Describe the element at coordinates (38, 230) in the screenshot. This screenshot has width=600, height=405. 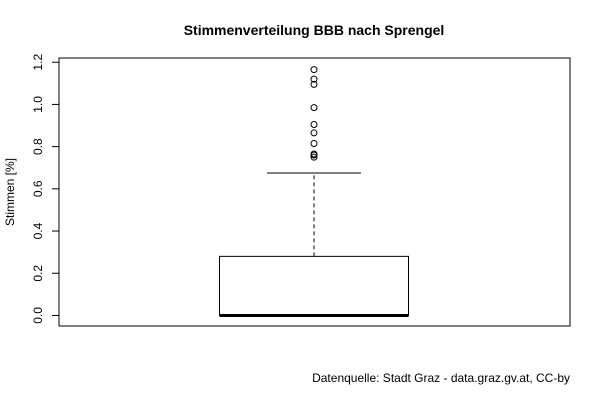
I see `y-tick-label: 0.4` at that location.